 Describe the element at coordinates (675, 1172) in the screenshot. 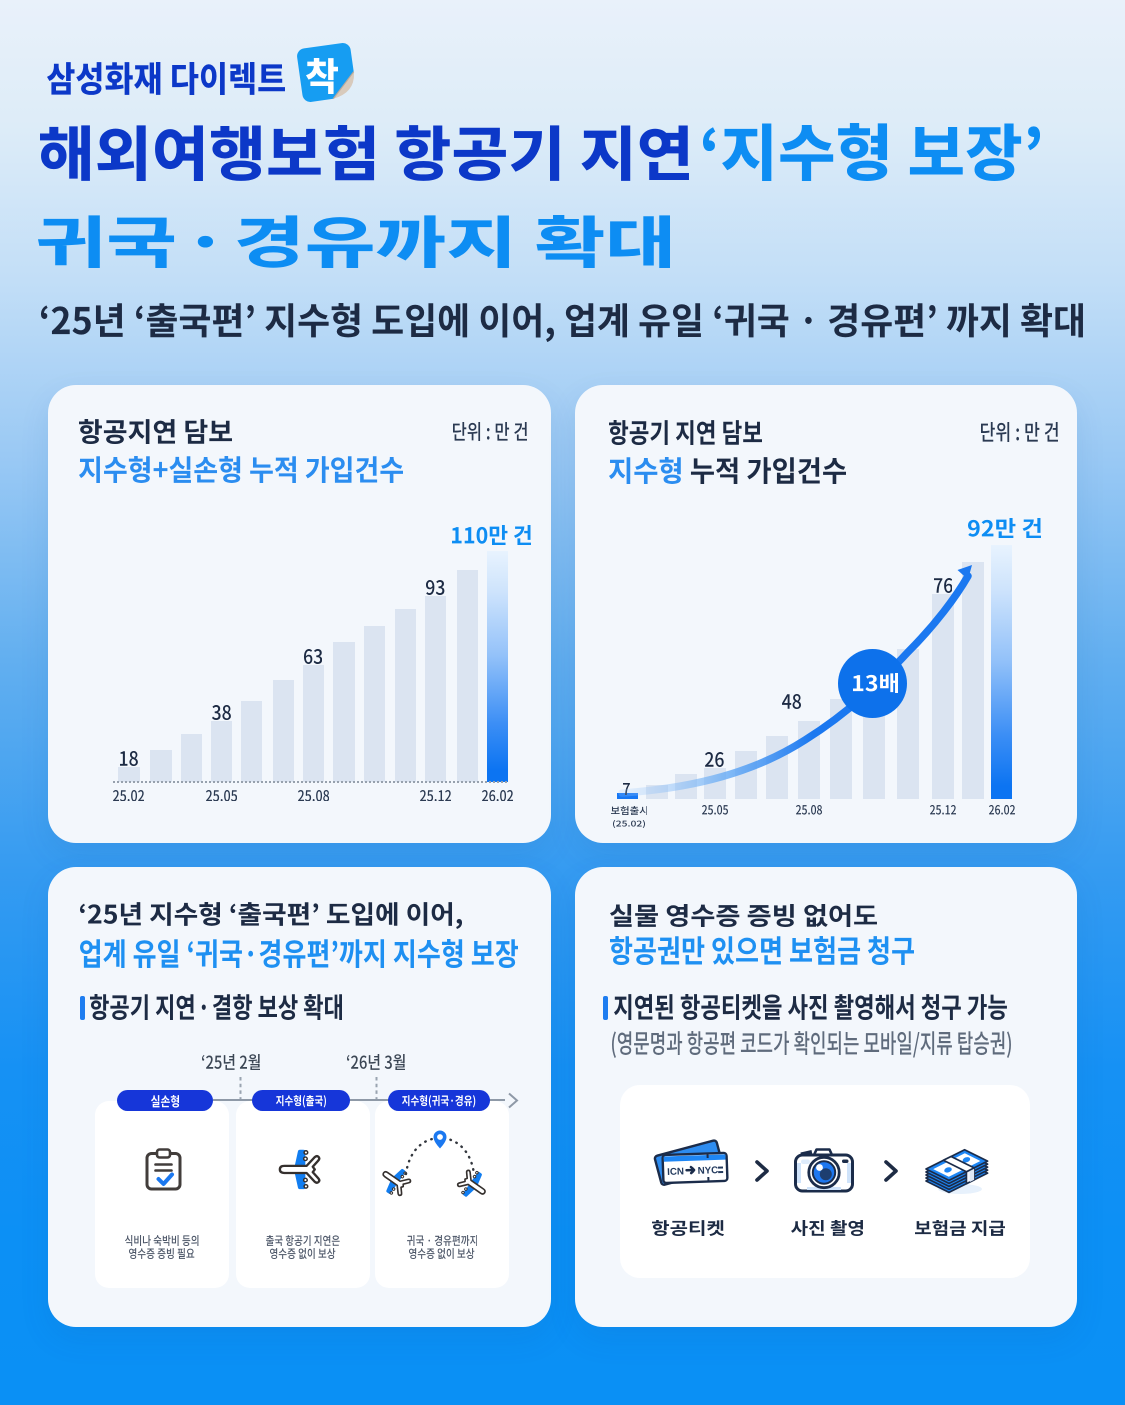

I see `svg-text: ICN` at that location.